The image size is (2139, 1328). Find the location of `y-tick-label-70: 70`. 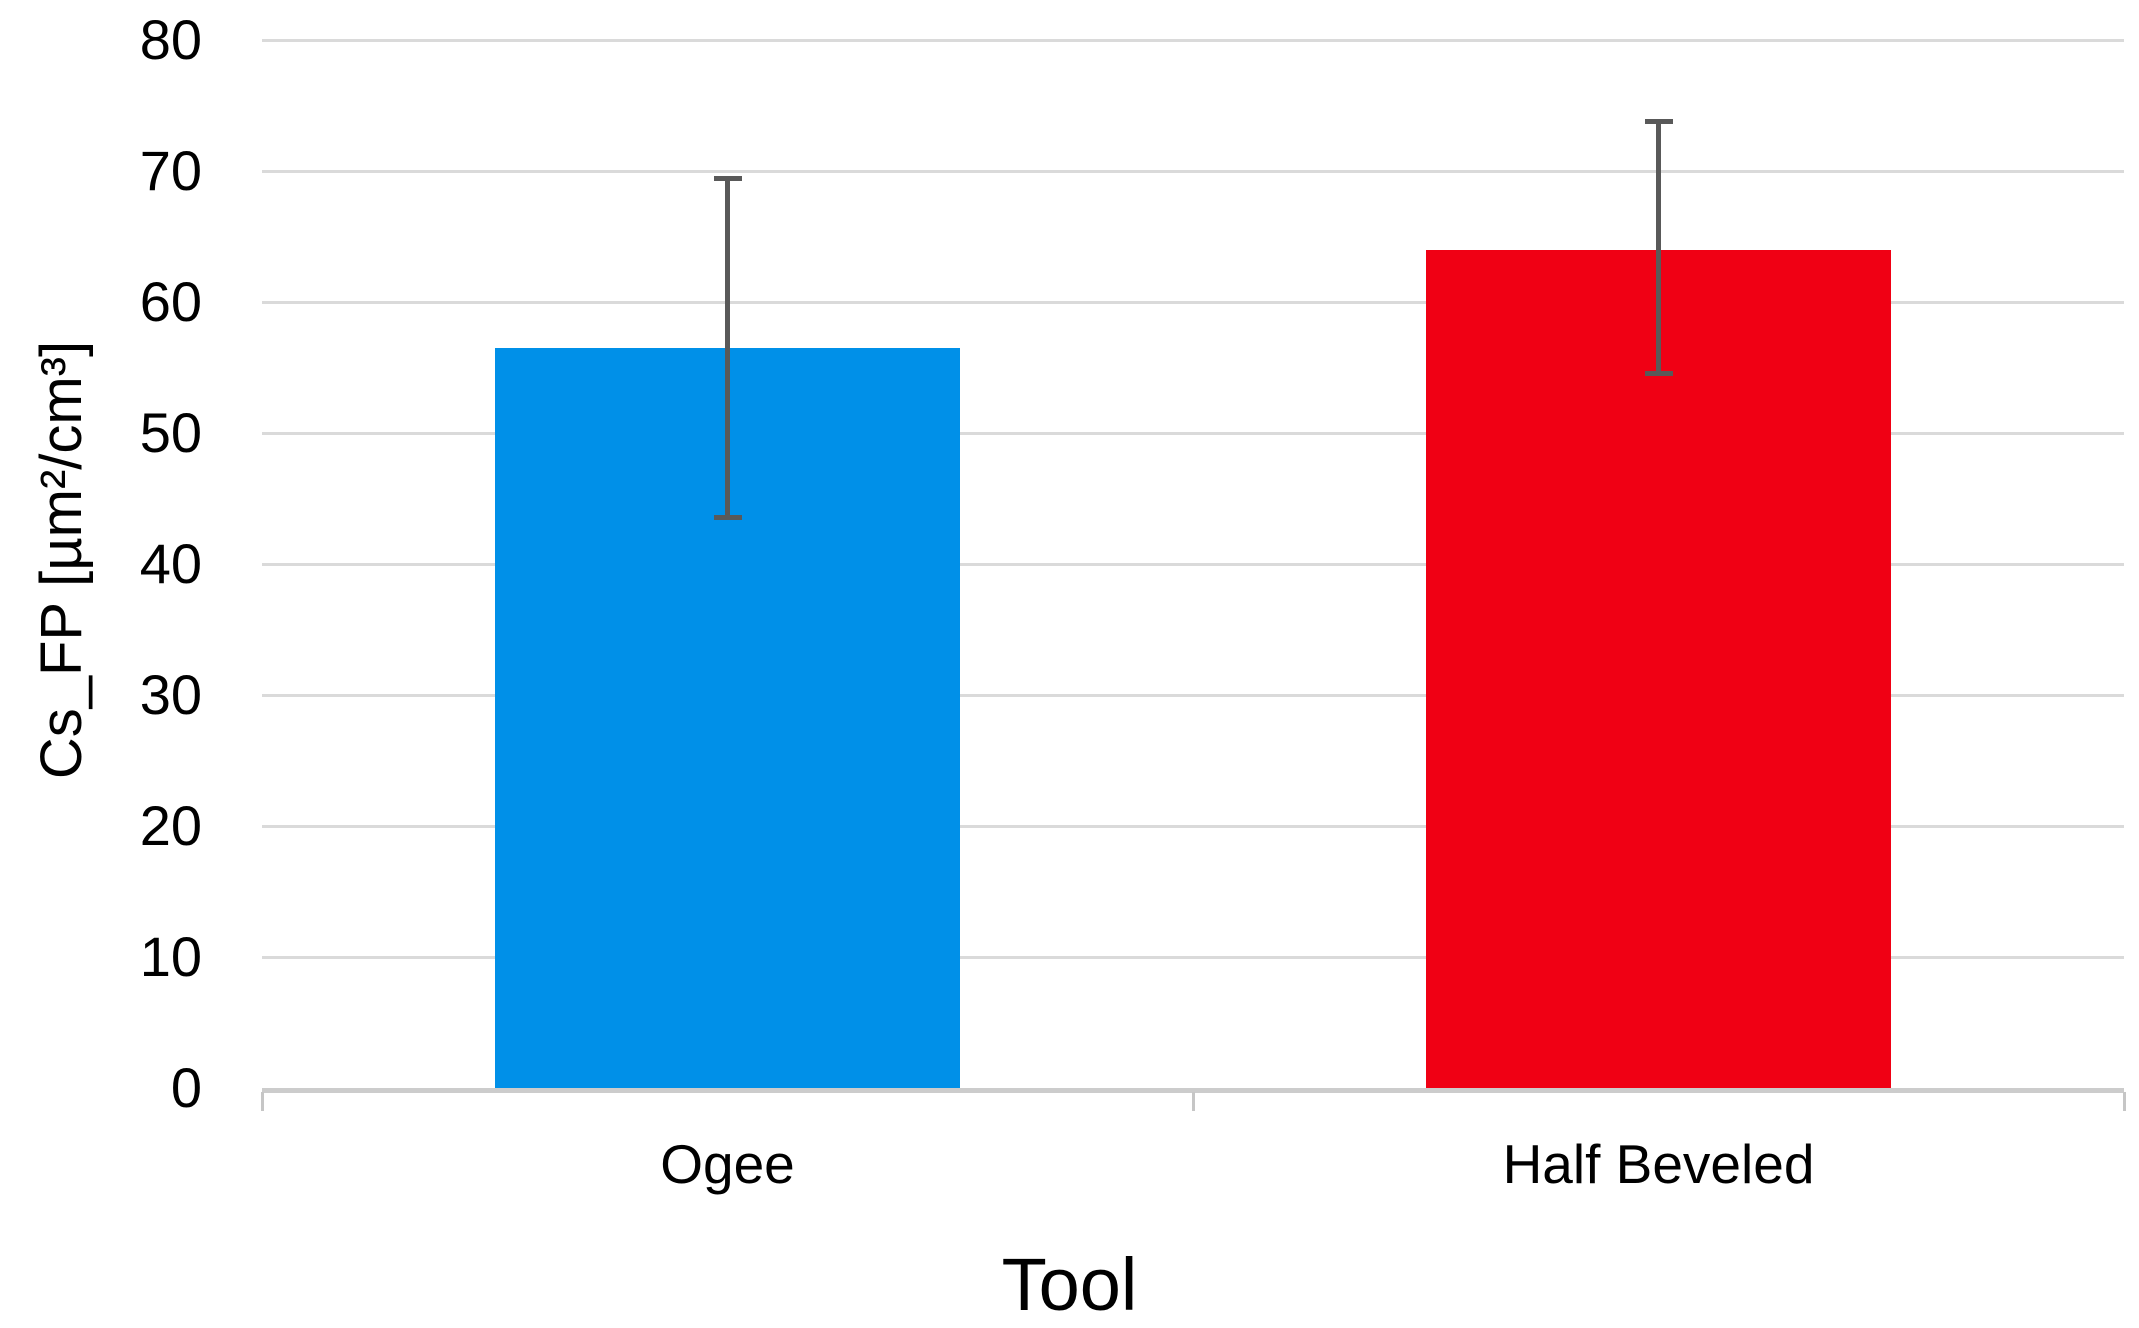

y-tick-label-70: 70 is located at coordinates (170, 170).